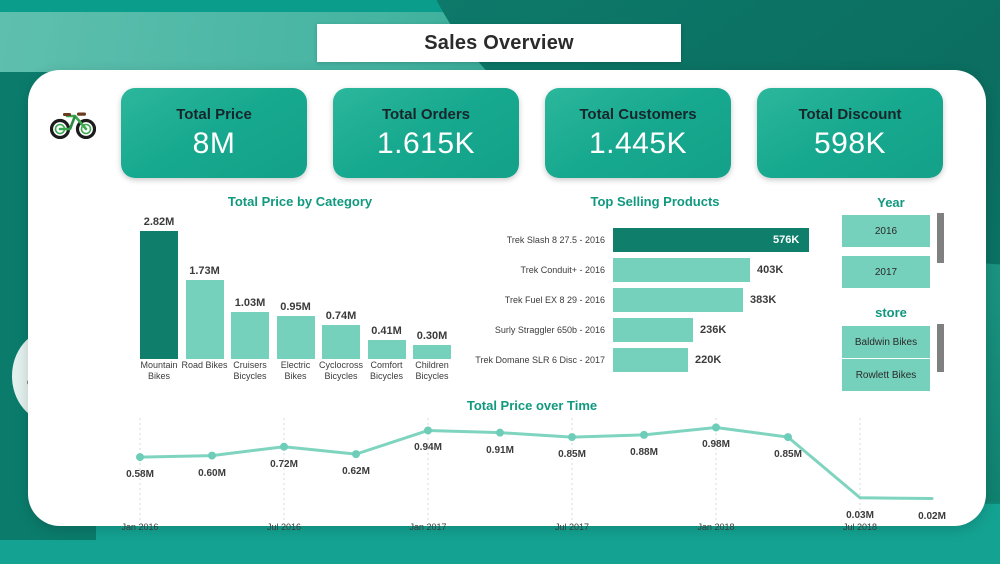 This screenshot has width=1000, height=564. I want to click on page-title: Sales Overview, so click(499, 43).